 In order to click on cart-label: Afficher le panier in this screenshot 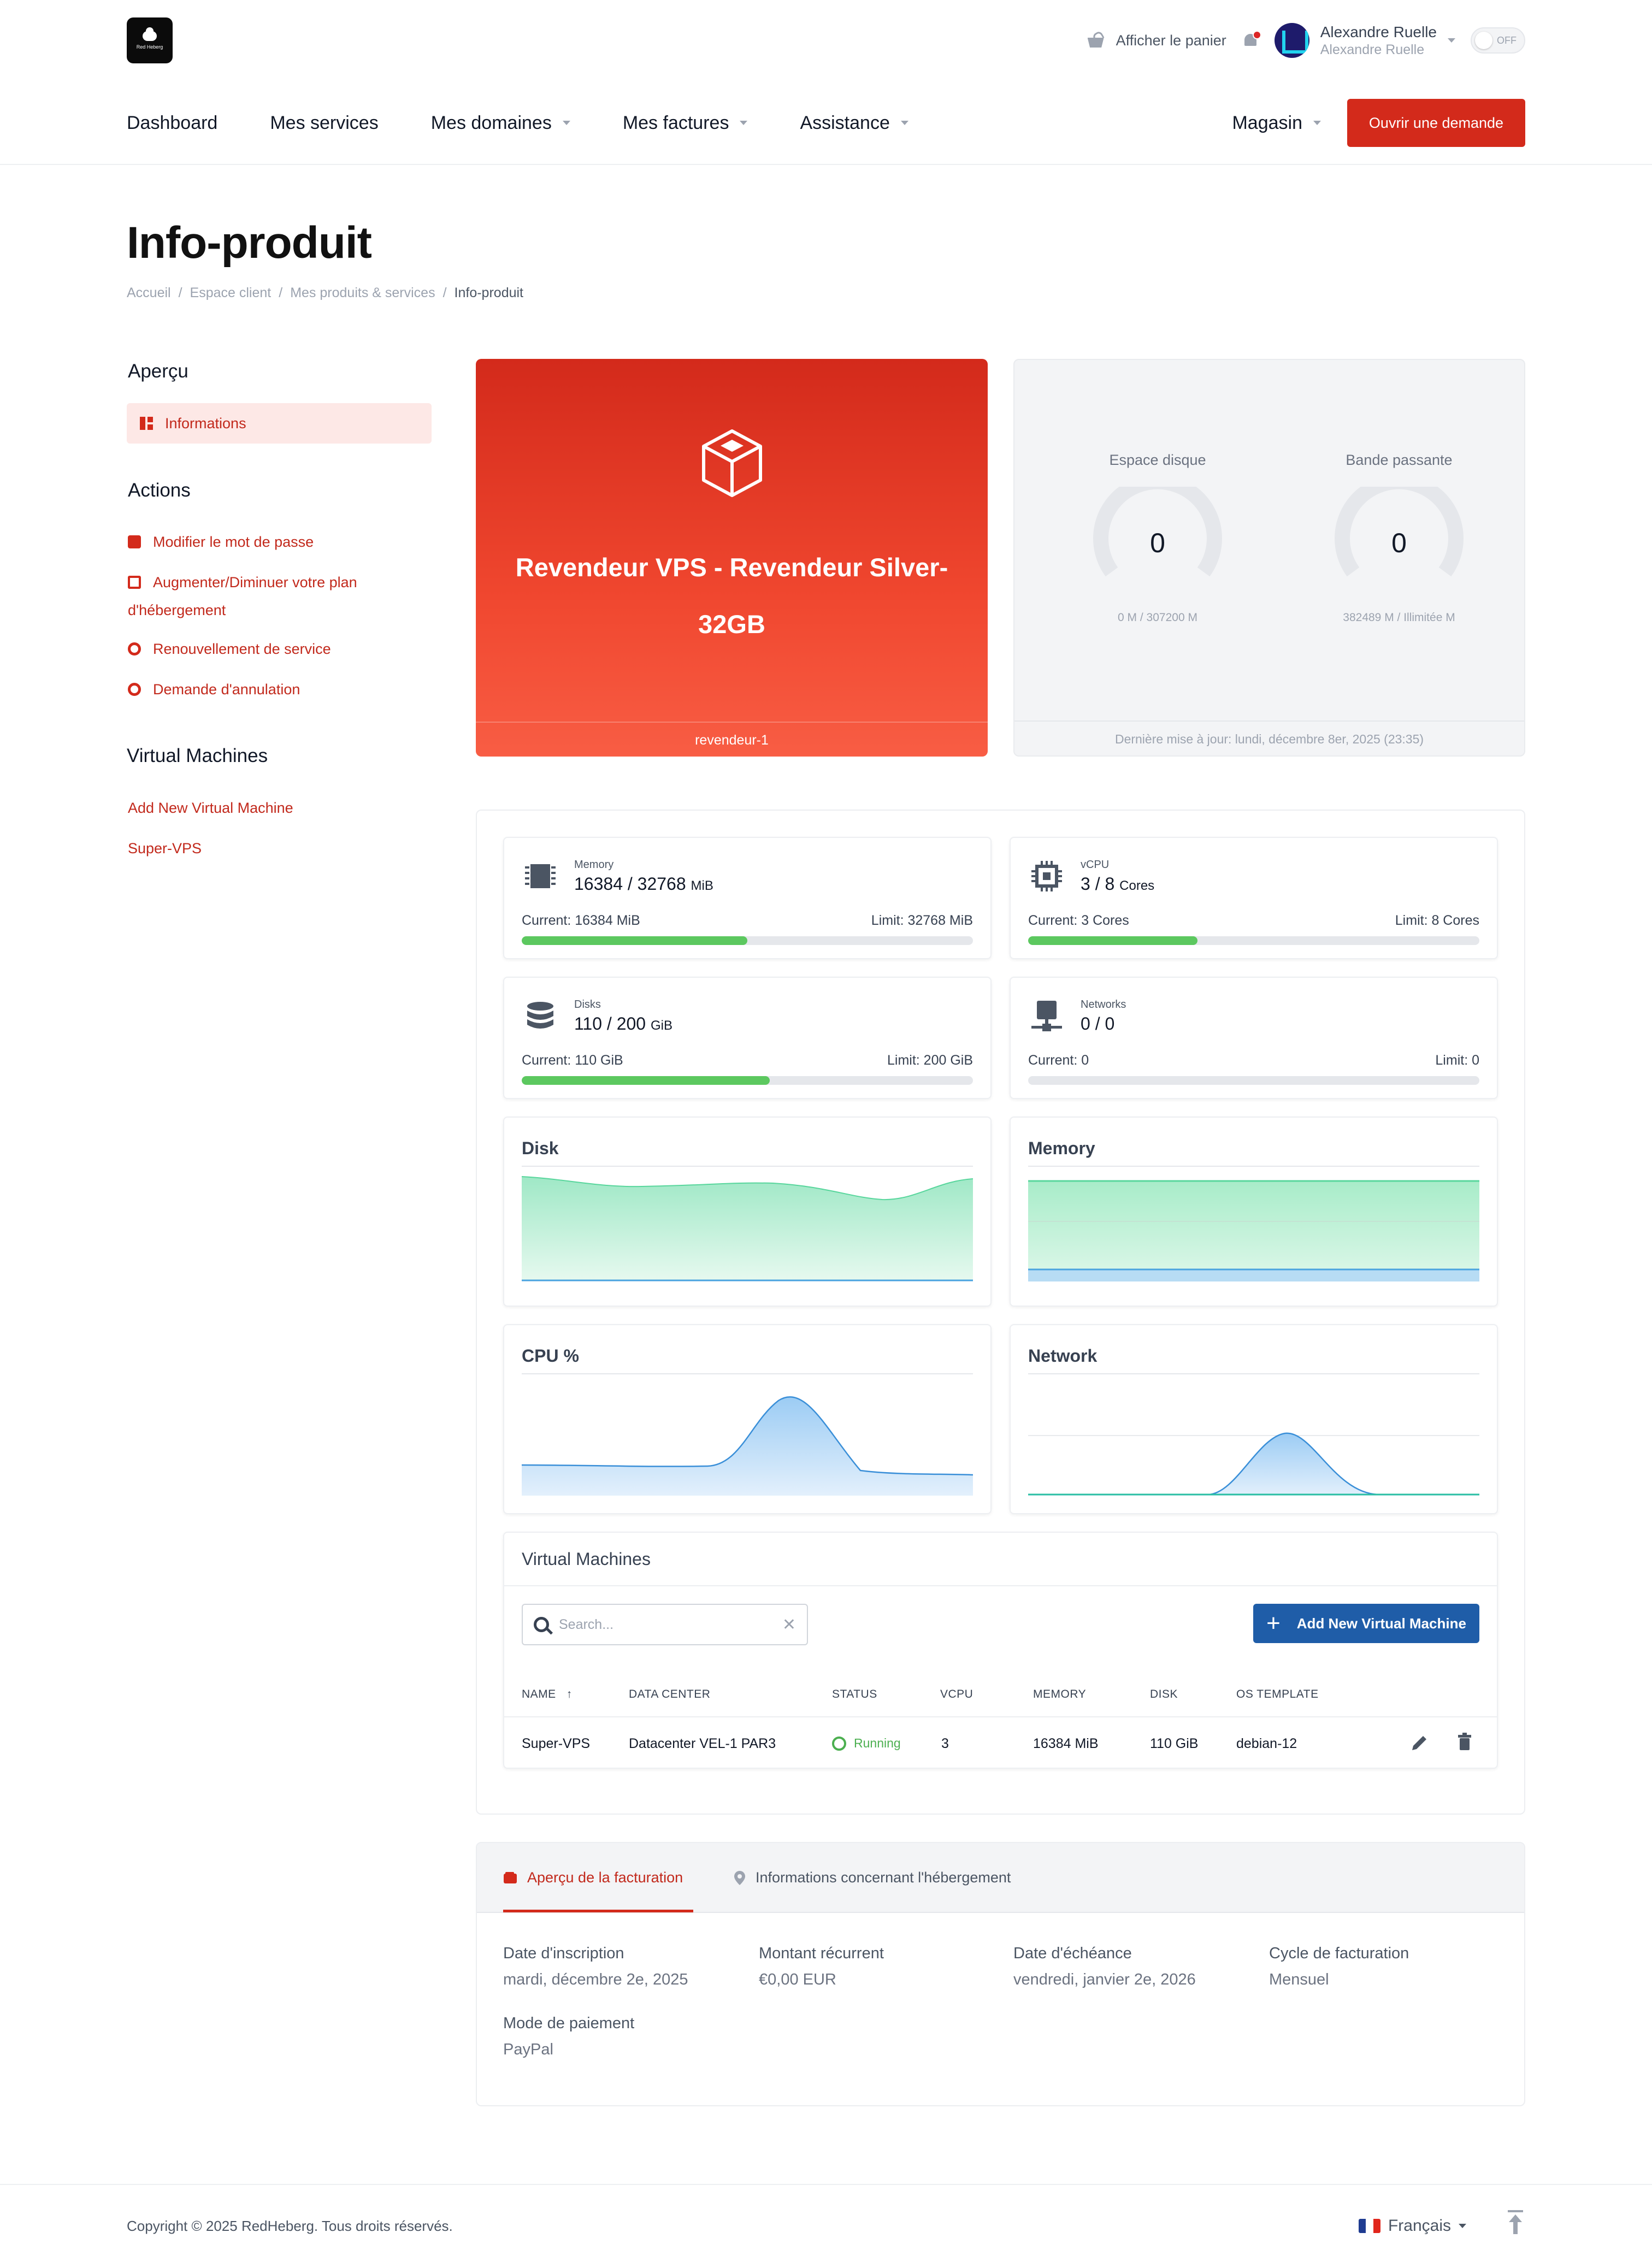, I will do `click(1171, 40)`.